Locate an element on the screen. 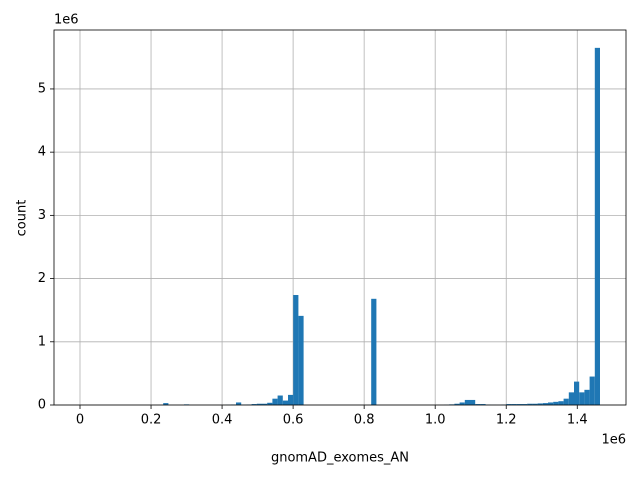  x-tick-label: 0.6 is located at coordinates (293, 420).